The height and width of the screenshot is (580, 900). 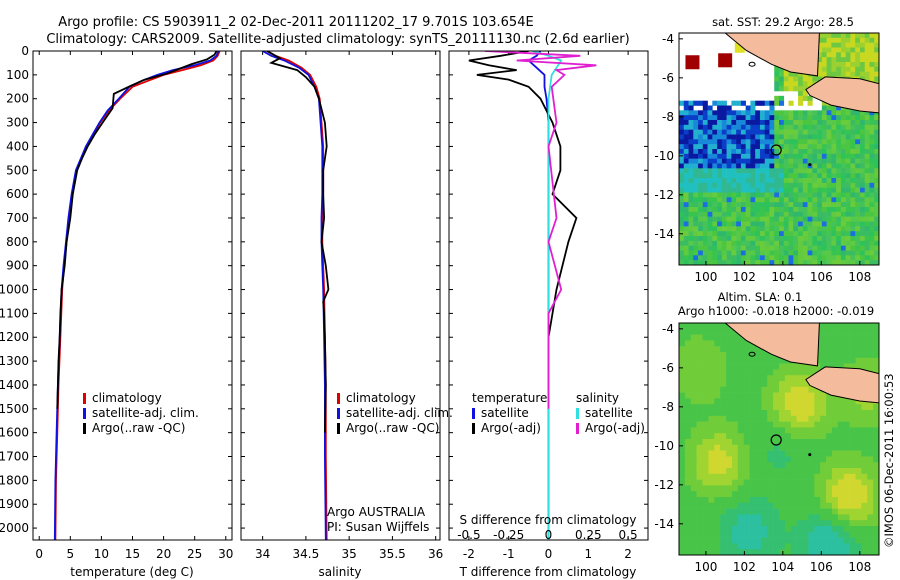 What do you see at coordinates (842, 385) in the screenshot?
I see `java-landmass` at bounding box center [842, 385].